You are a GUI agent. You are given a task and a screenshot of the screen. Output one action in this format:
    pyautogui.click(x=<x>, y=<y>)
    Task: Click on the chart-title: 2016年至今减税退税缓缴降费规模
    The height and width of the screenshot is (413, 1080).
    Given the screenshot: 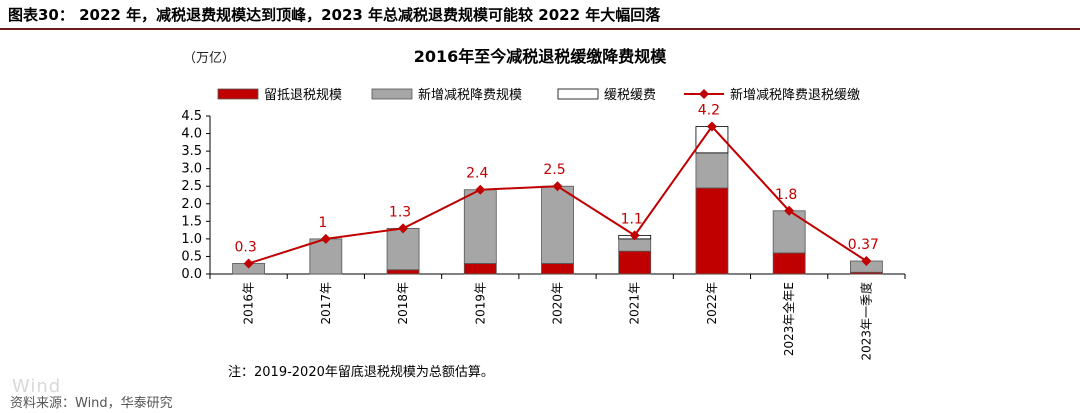 What is the action you would take?
    pyautogui.click(x=540, y=56)
    